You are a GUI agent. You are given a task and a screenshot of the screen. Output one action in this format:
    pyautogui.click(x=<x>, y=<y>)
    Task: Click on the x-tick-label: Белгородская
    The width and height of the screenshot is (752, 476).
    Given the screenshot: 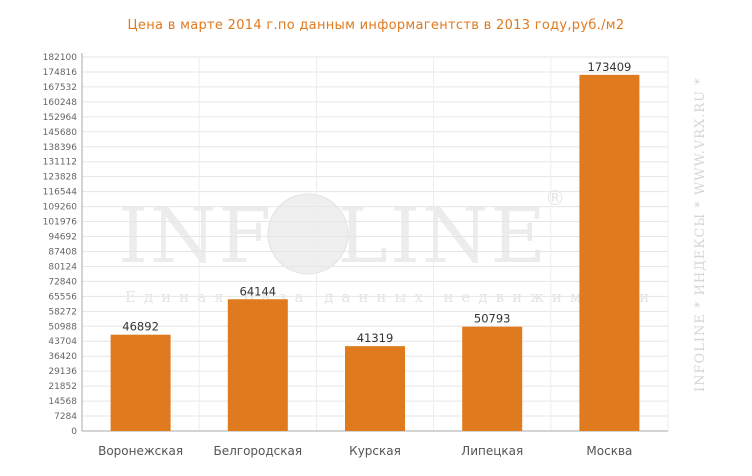 What is the action you would take?
    pyautogui.click(x=257, y=451)
    